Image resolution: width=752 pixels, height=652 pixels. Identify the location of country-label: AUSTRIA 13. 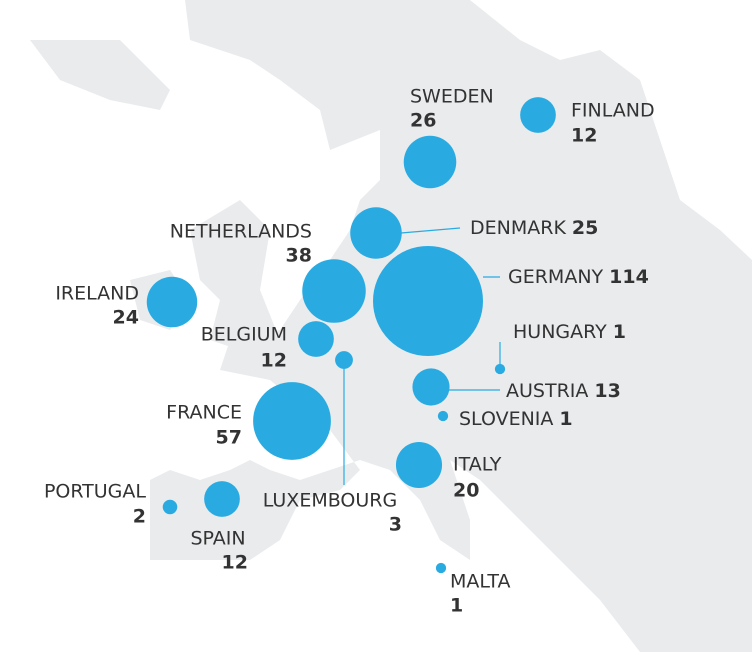
(563, 391).